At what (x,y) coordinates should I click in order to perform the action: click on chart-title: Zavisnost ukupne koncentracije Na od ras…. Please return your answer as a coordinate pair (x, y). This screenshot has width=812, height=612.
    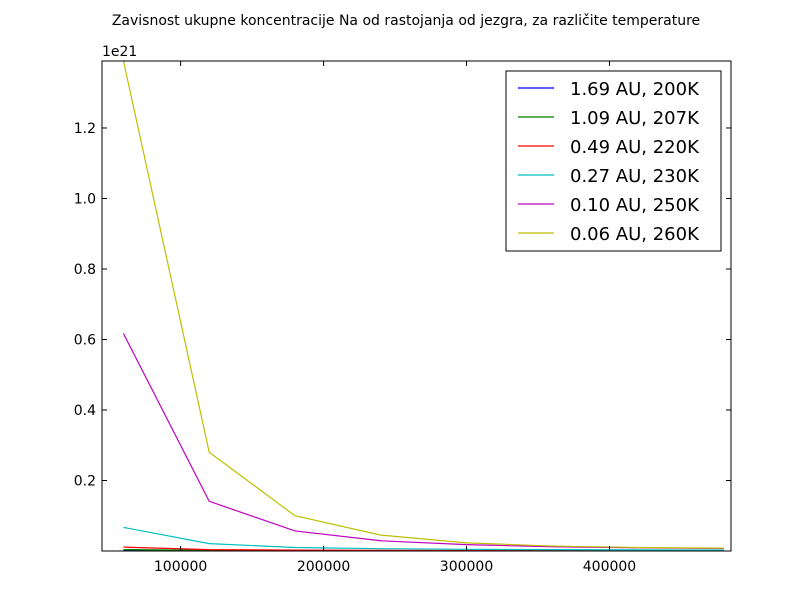
    Looking at the image, I should click on (406, 21).